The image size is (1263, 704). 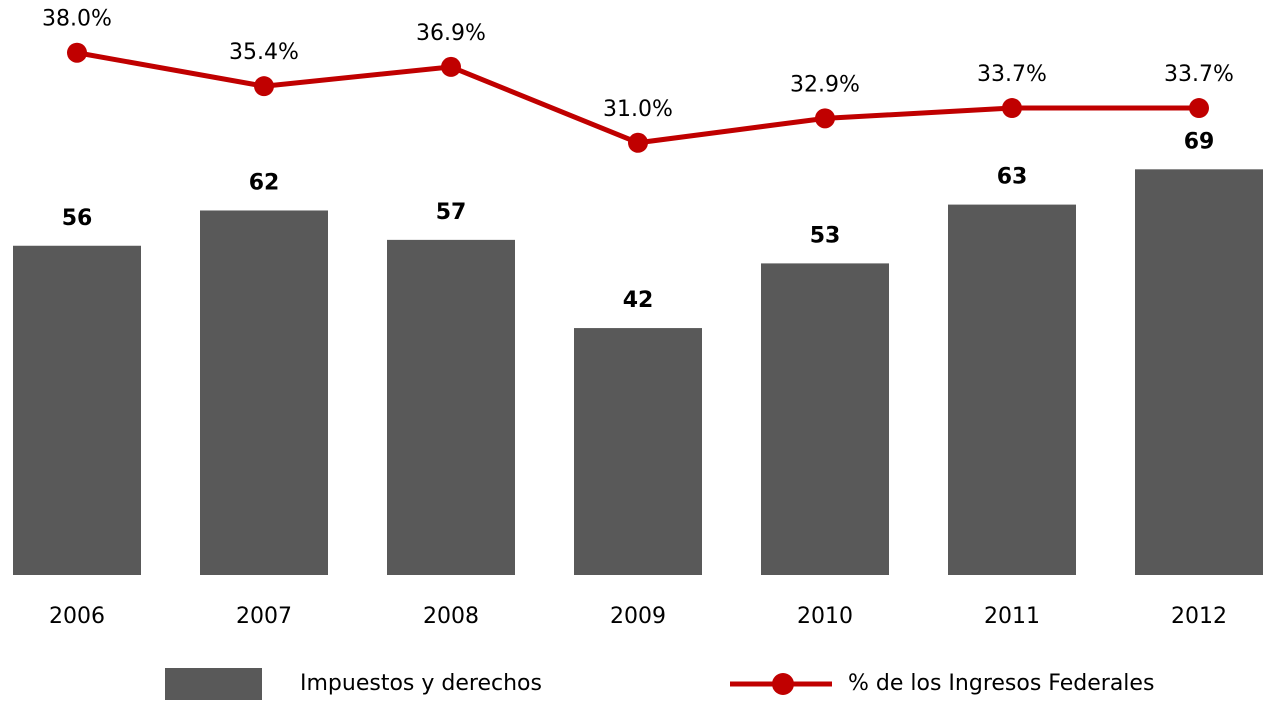 I want to click on bar-value-label: 57, so click(x=451, y=212).